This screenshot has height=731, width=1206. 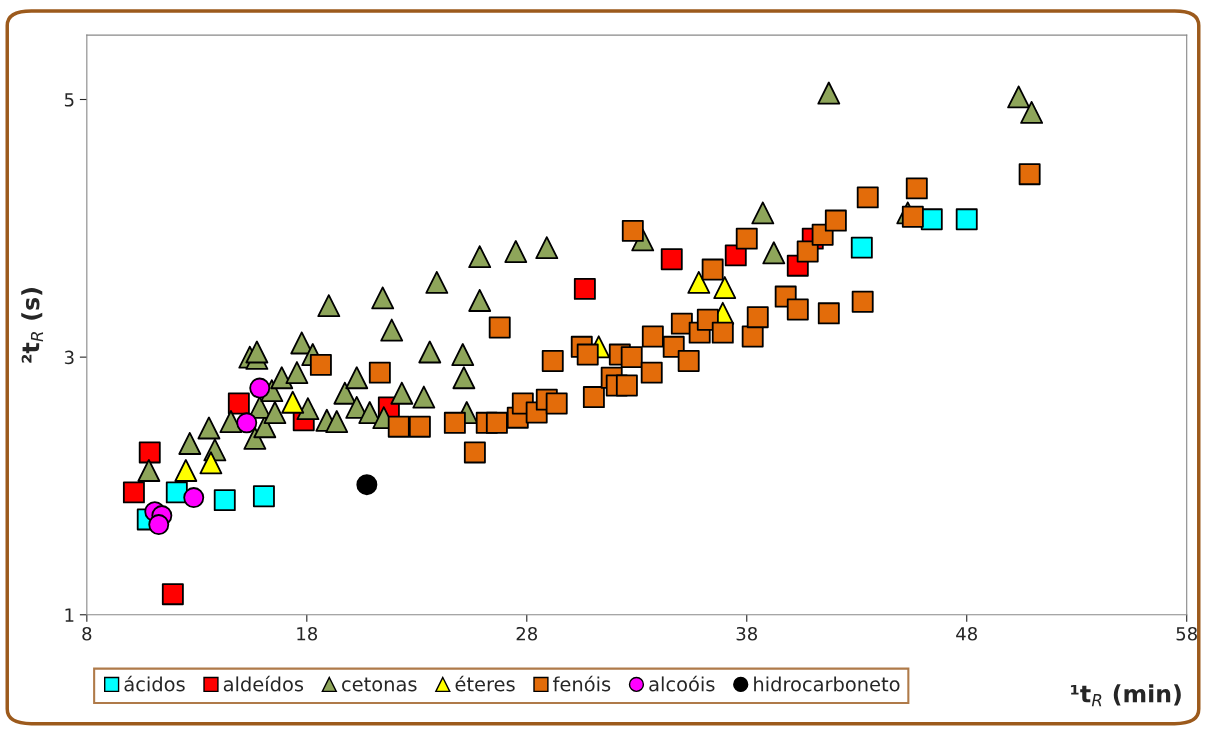 What do you see at coordinates (69, 615) in the screenshot?
I see `y-tick-label: 1` at bounding box center [69, 615].